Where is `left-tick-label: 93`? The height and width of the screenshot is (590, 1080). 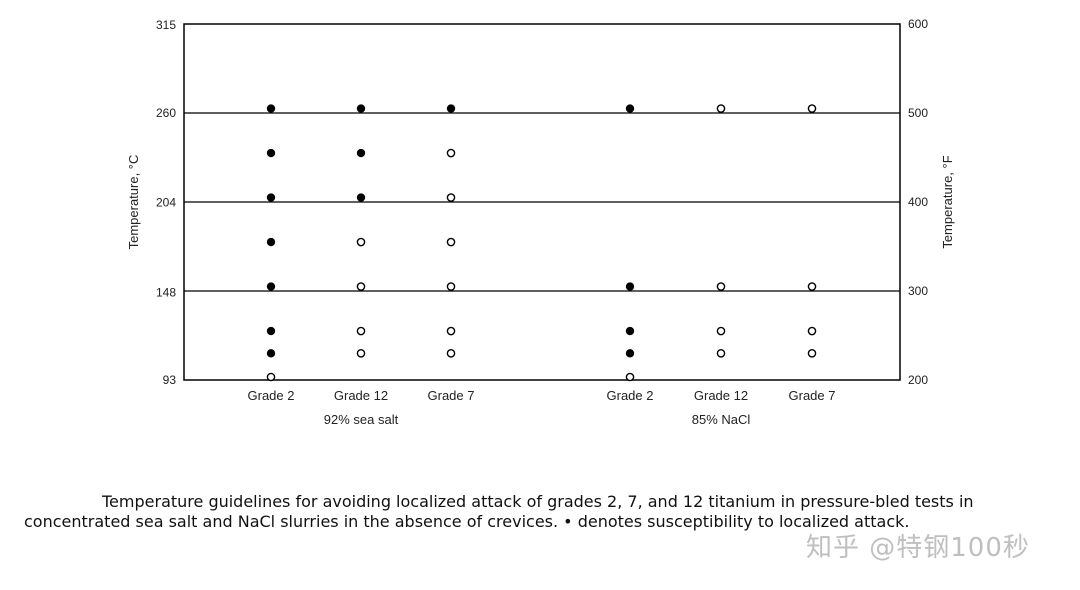
left-tick-label: 93 is located at coordinates (170, 380).